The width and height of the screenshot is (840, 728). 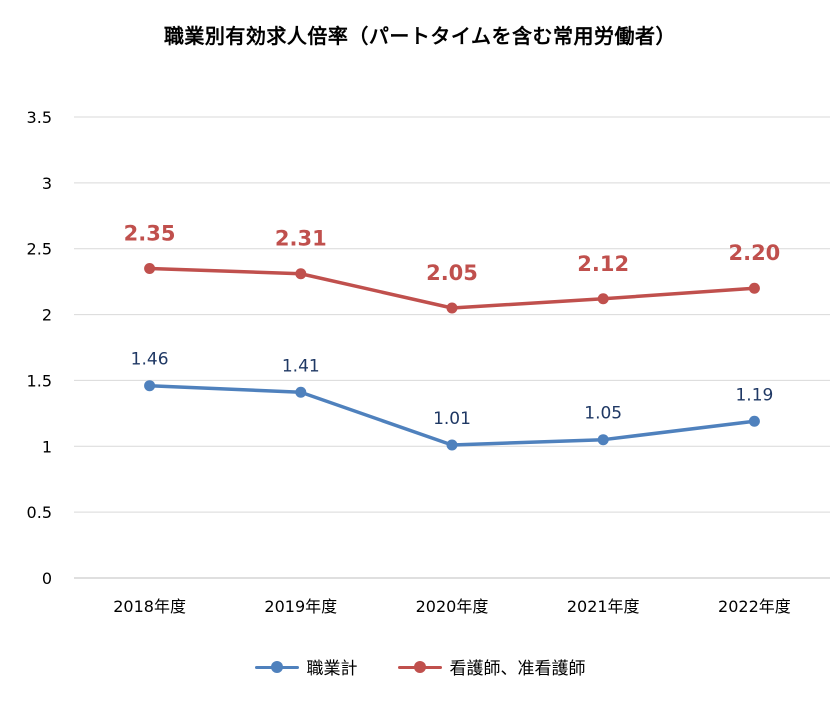 What do you see at coordinates (517, 669) in the screenshot?
I see `legend-label-1: 看護師、准看護師` at bounding box center [517, 669].